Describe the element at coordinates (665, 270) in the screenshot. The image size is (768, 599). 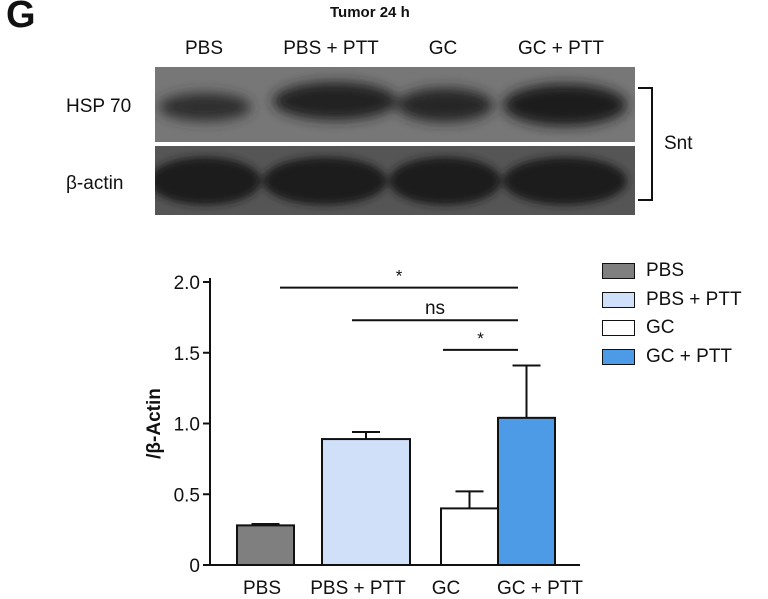
I see `legend-label-pbs: PBS` at that location.